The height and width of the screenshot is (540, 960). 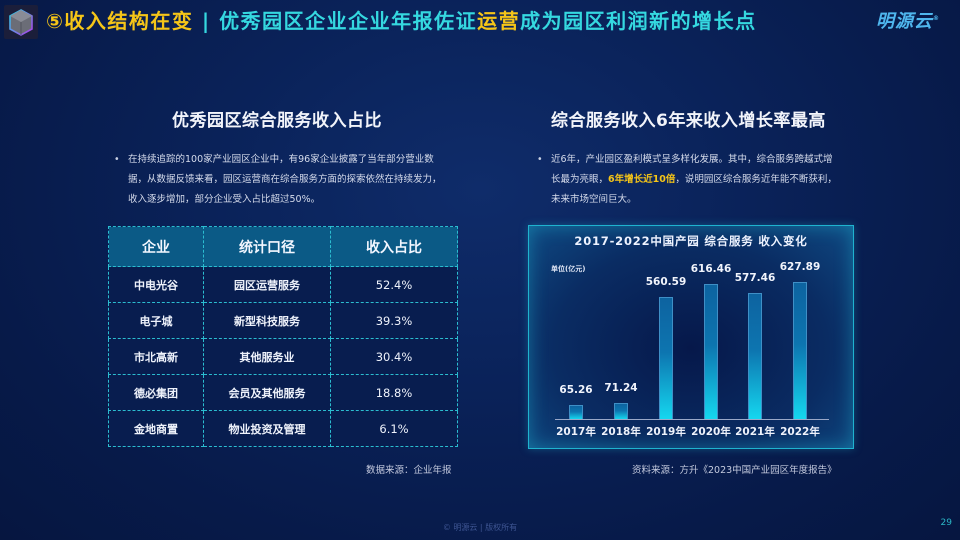 I want to click on growth-highlight: 6年增长近10倍, so click(x=642, y=179).